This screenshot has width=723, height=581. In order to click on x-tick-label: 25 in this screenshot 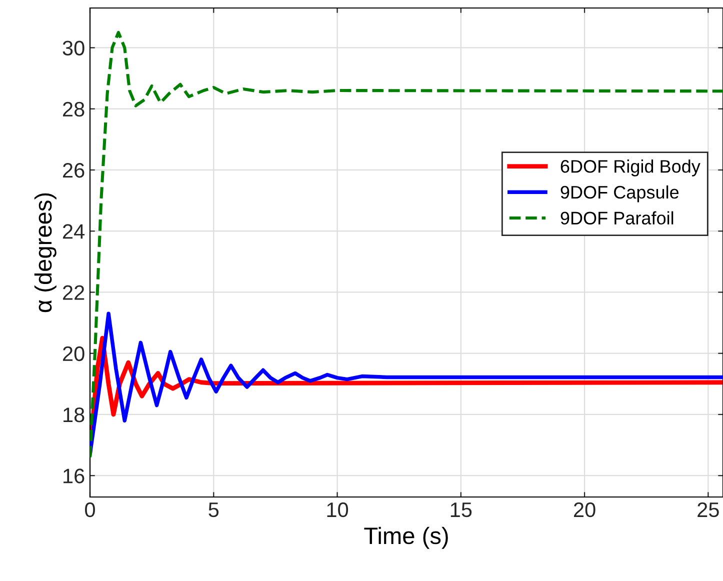, I will do `click(708, 510)`.